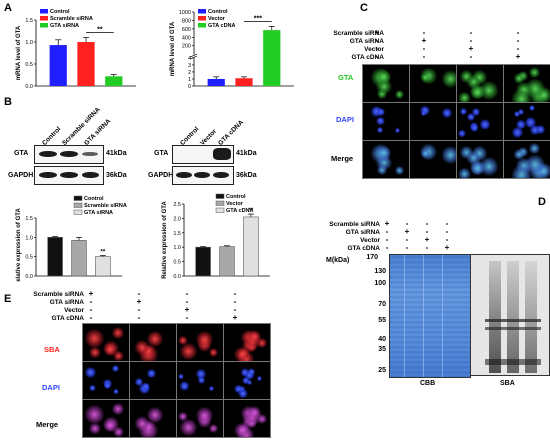  I want to click on legend-entry: Scramble siRNA, so click(71, 19).